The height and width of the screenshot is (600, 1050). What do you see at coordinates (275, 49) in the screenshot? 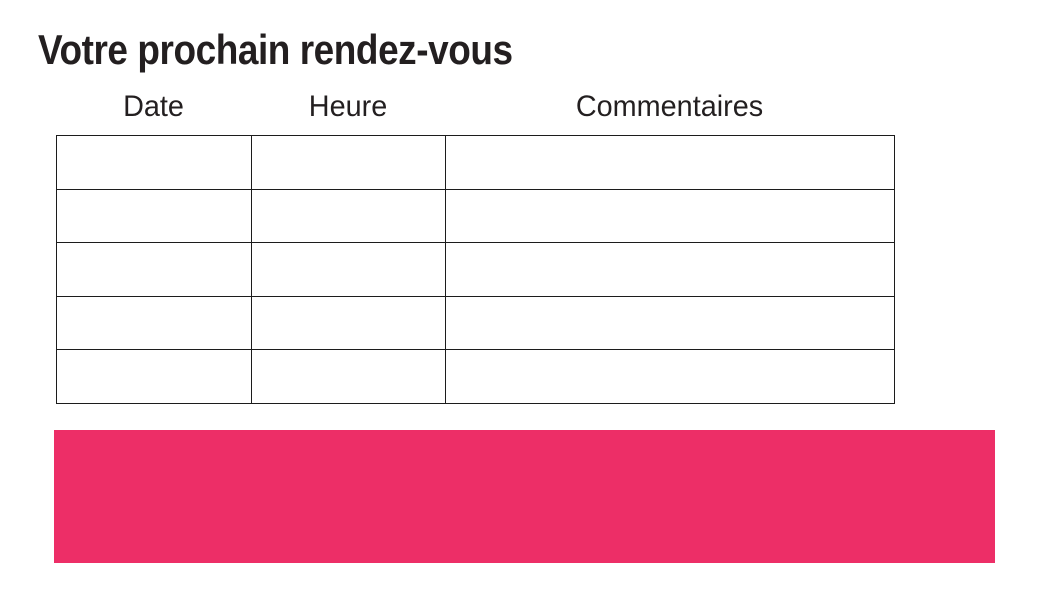
I see `page-title: Votre prochain rendez-vous` at bounding box center [275, 49].